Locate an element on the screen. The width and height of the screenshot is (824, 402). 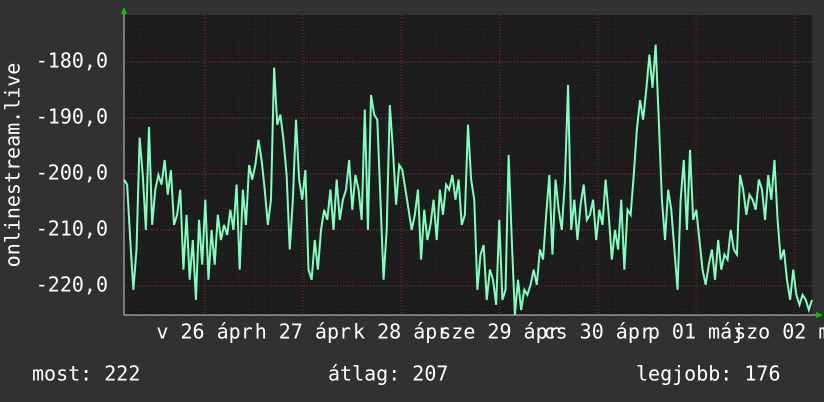
y-tick-label: -210,0 is located at coordinates (72, 228).